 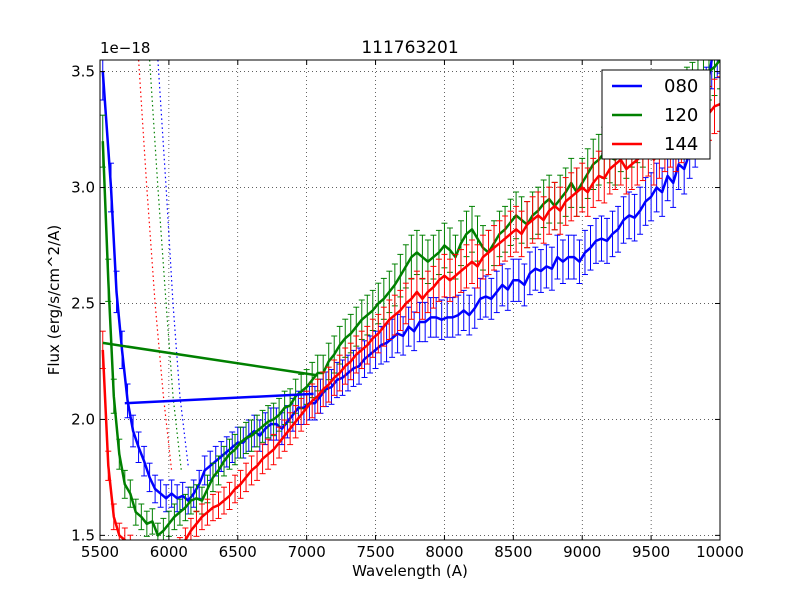 I want to click on legend: 080 120 144, so click(x=656, y=114).